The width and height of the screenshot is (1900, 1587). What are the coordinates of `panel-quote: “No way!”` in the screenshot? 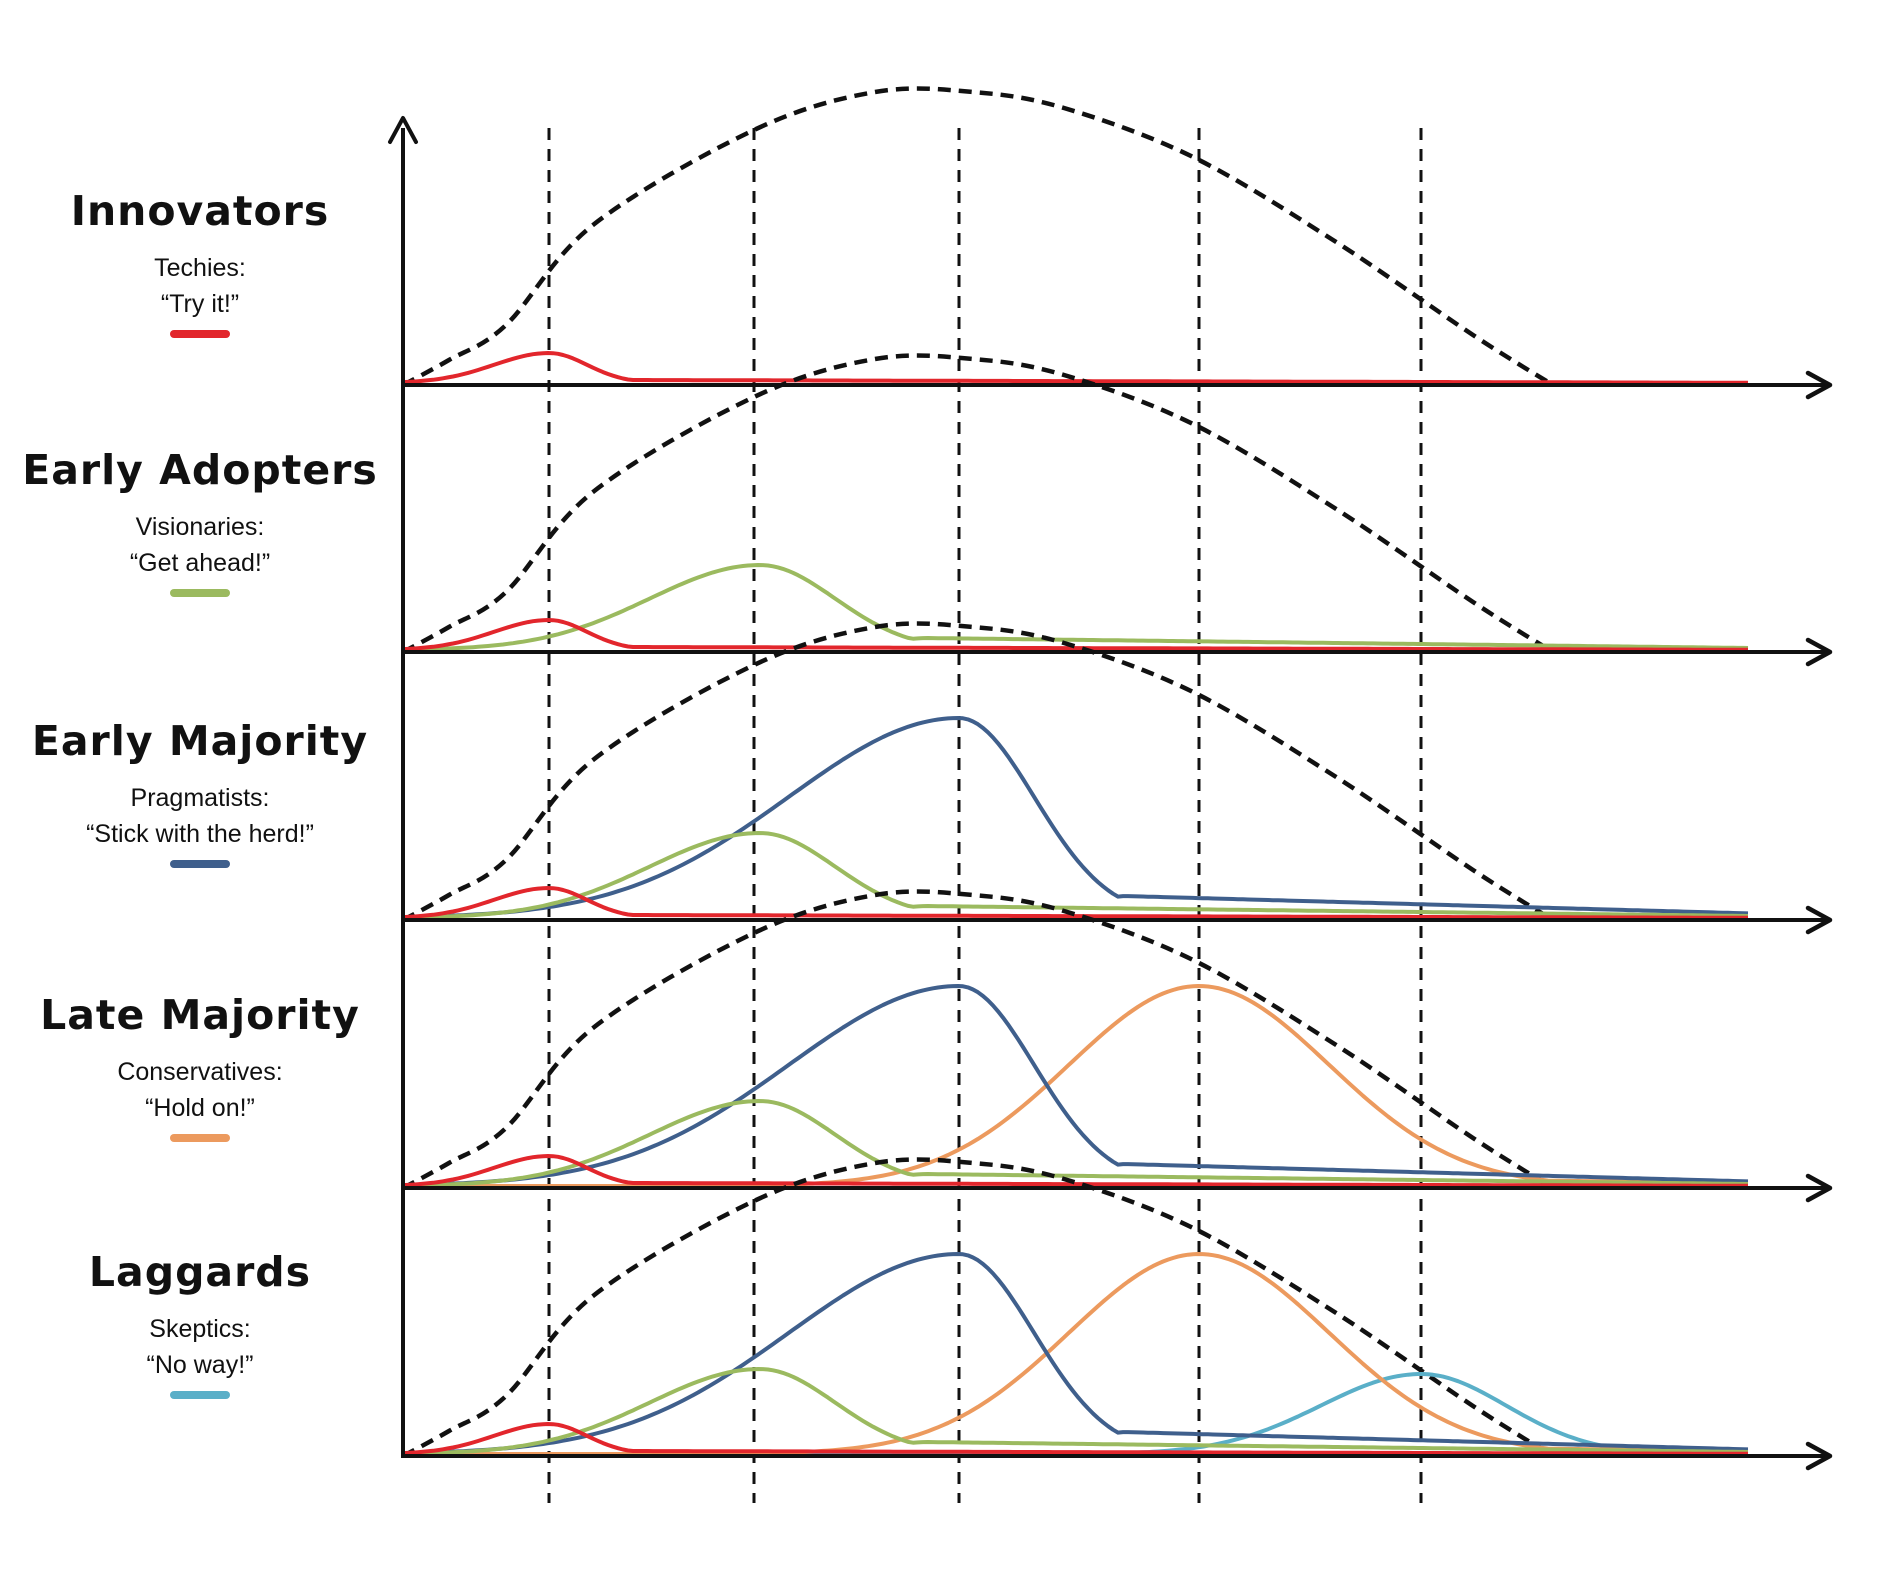 It's located at (200, 1365).